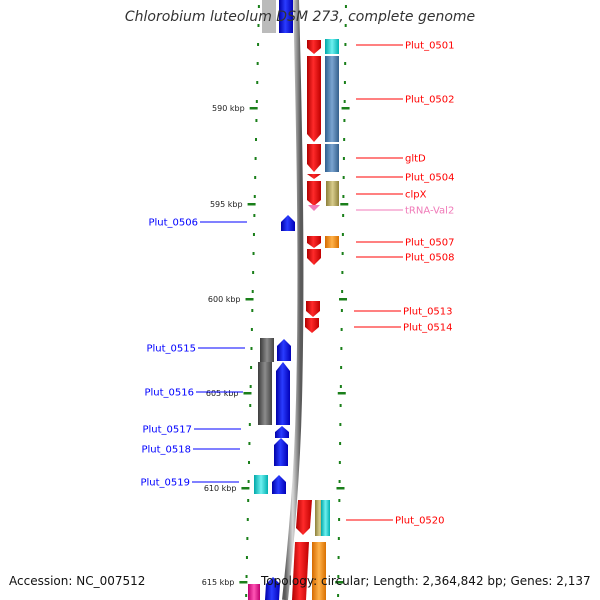  What do you see at coordinates (420, 521) in the screenshot?
I see `gene-label-plut-0520: Plut_0520` at bounding box center [420, 521].